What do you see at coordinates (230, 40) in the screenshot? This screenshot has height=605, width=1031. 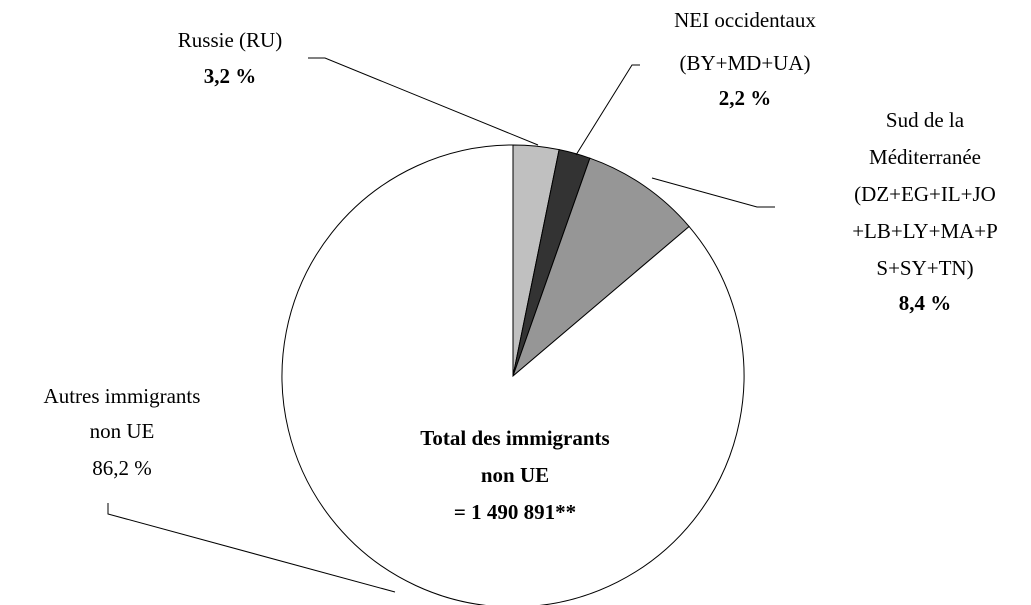 I see `slice-label: Russie (RU)` at bounding box center [230, 40].